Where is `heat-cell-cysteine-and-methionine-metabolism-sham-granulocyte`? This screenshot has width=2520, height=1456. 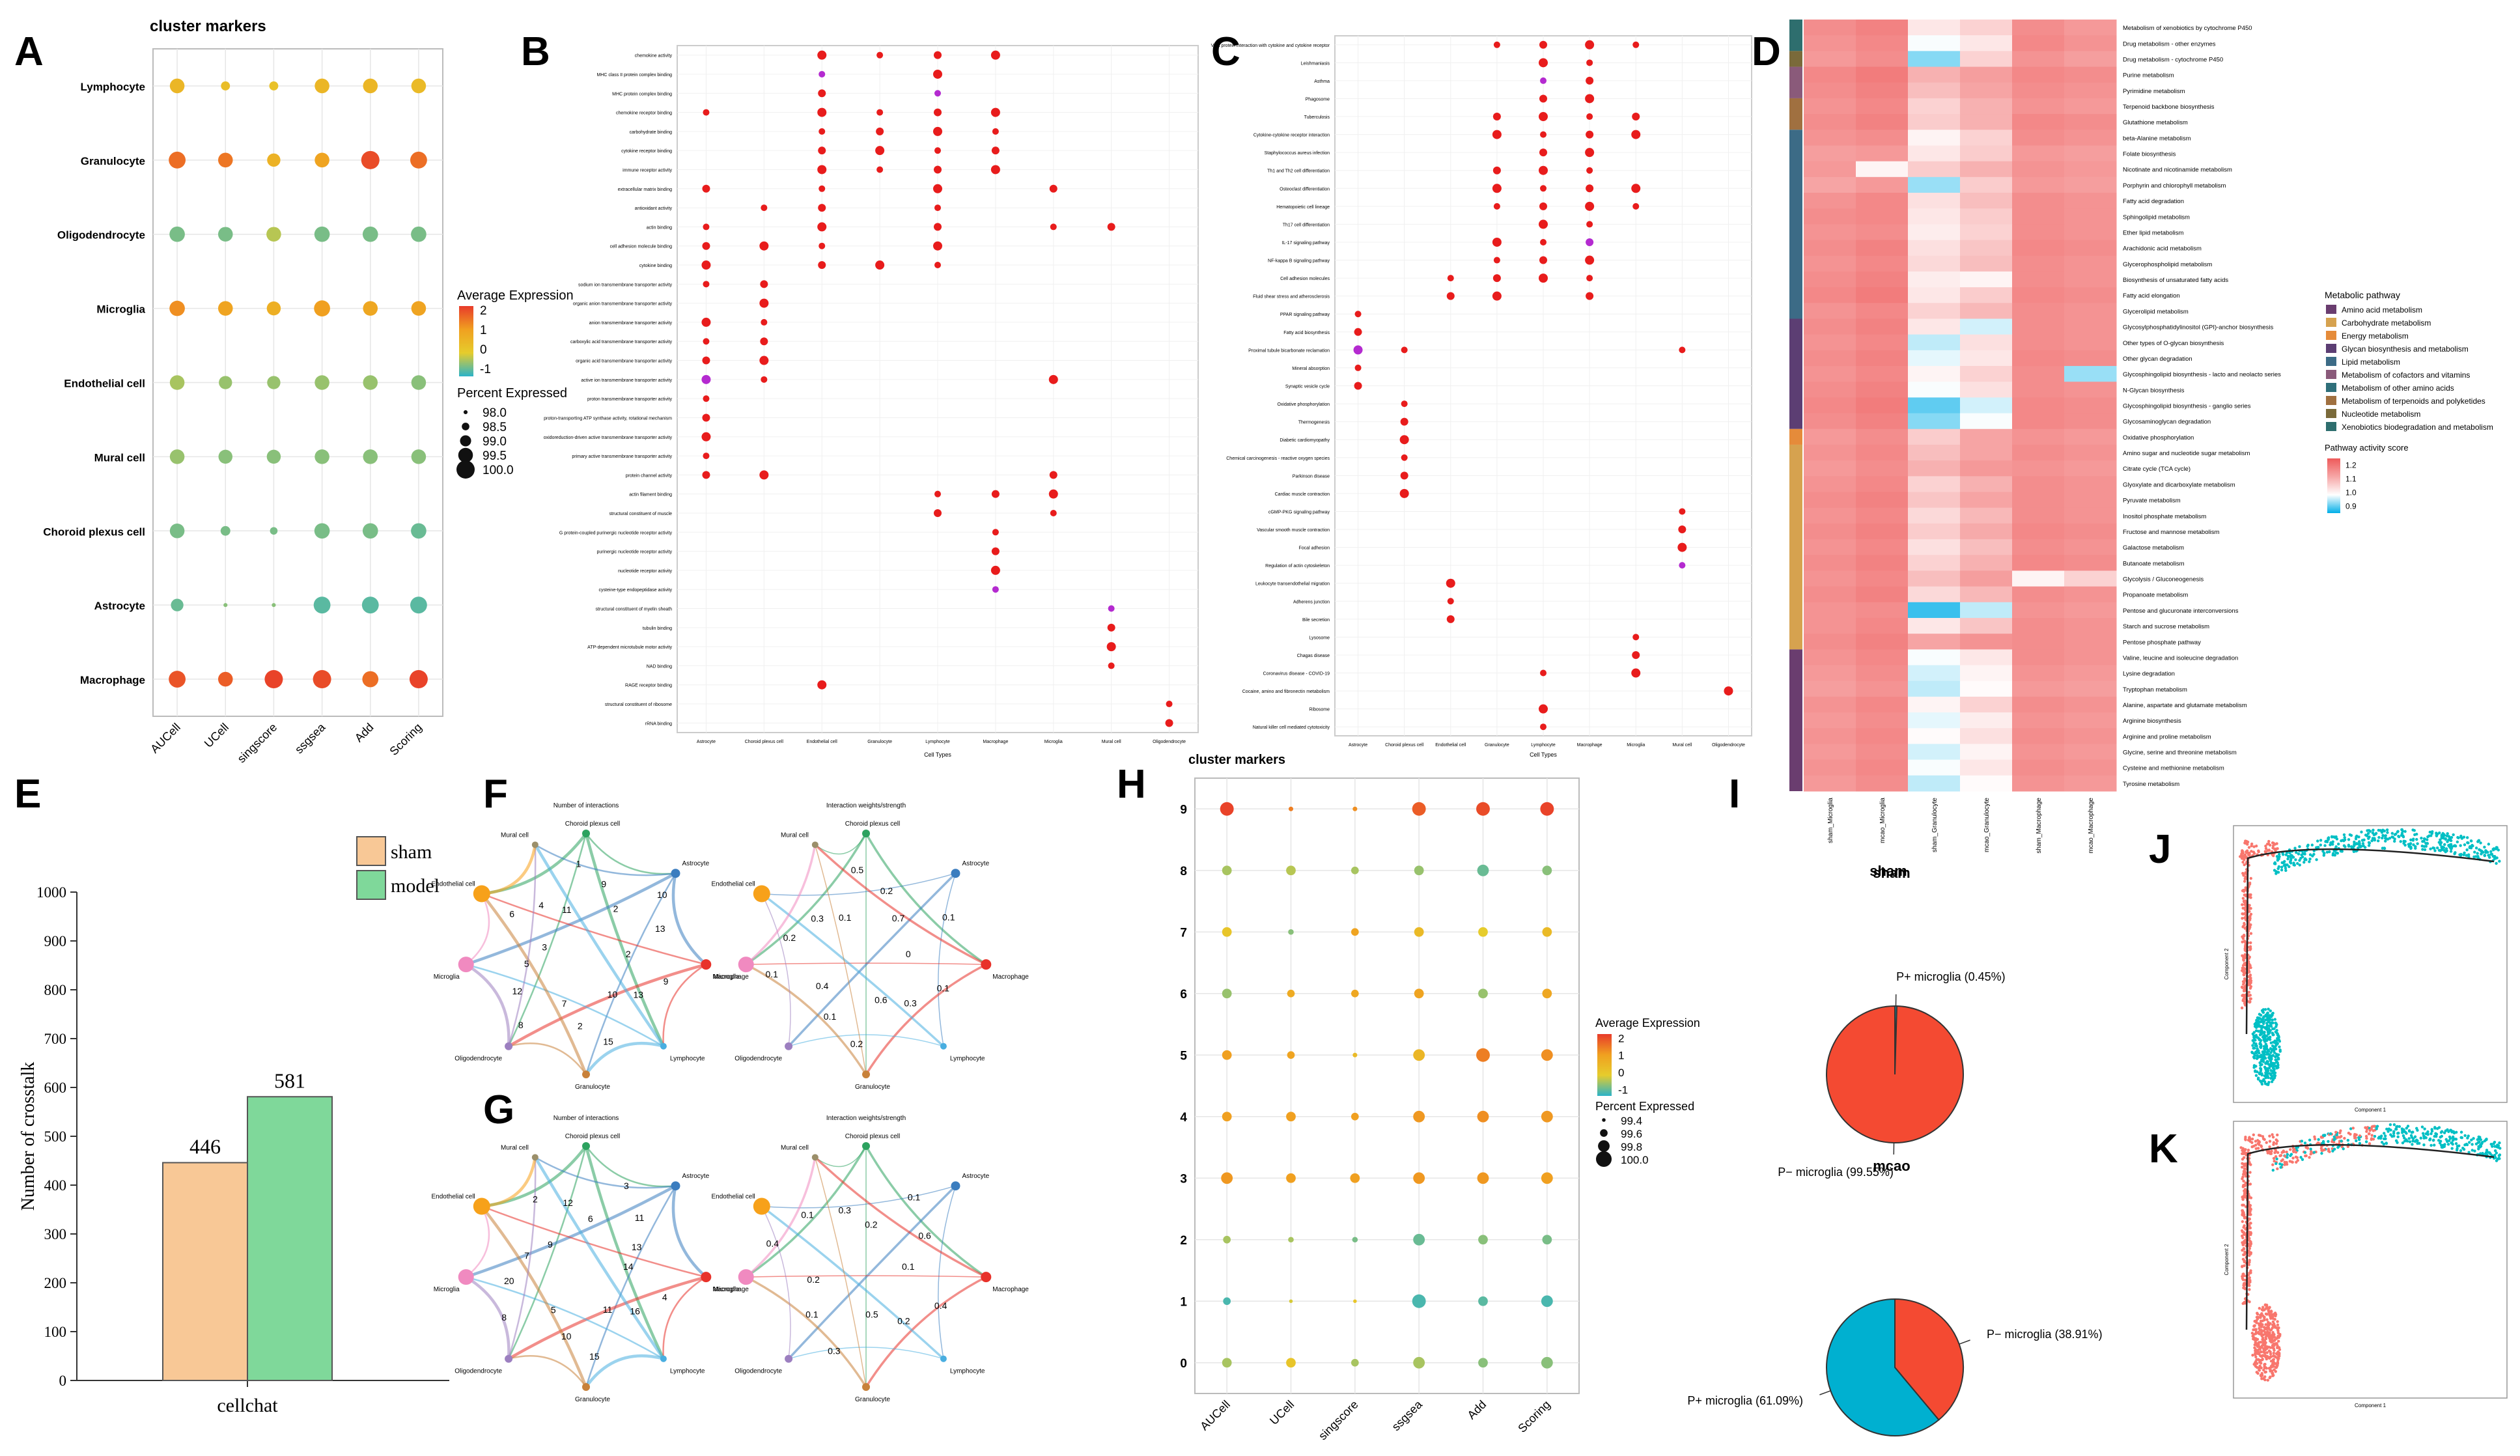 heat-cell-cysteine-and-methionine-metabolism-sham-granulocyte is located at coordinates (1935, 768).